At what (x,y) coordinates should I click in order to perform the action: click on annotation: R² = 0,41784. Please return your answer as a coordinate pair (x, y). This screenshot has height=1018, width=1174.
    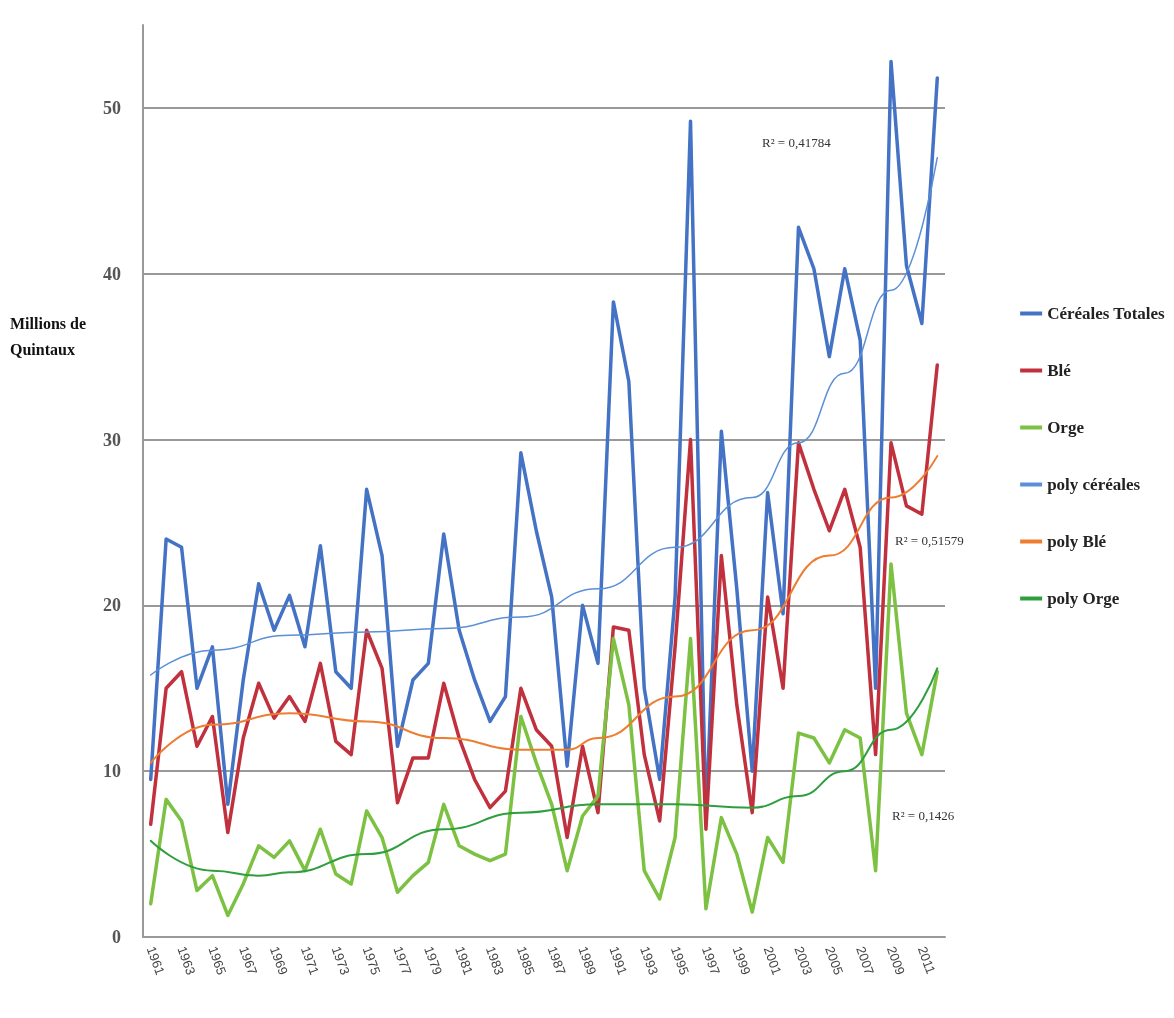
    Looking at the image, I should click on (797, 142).